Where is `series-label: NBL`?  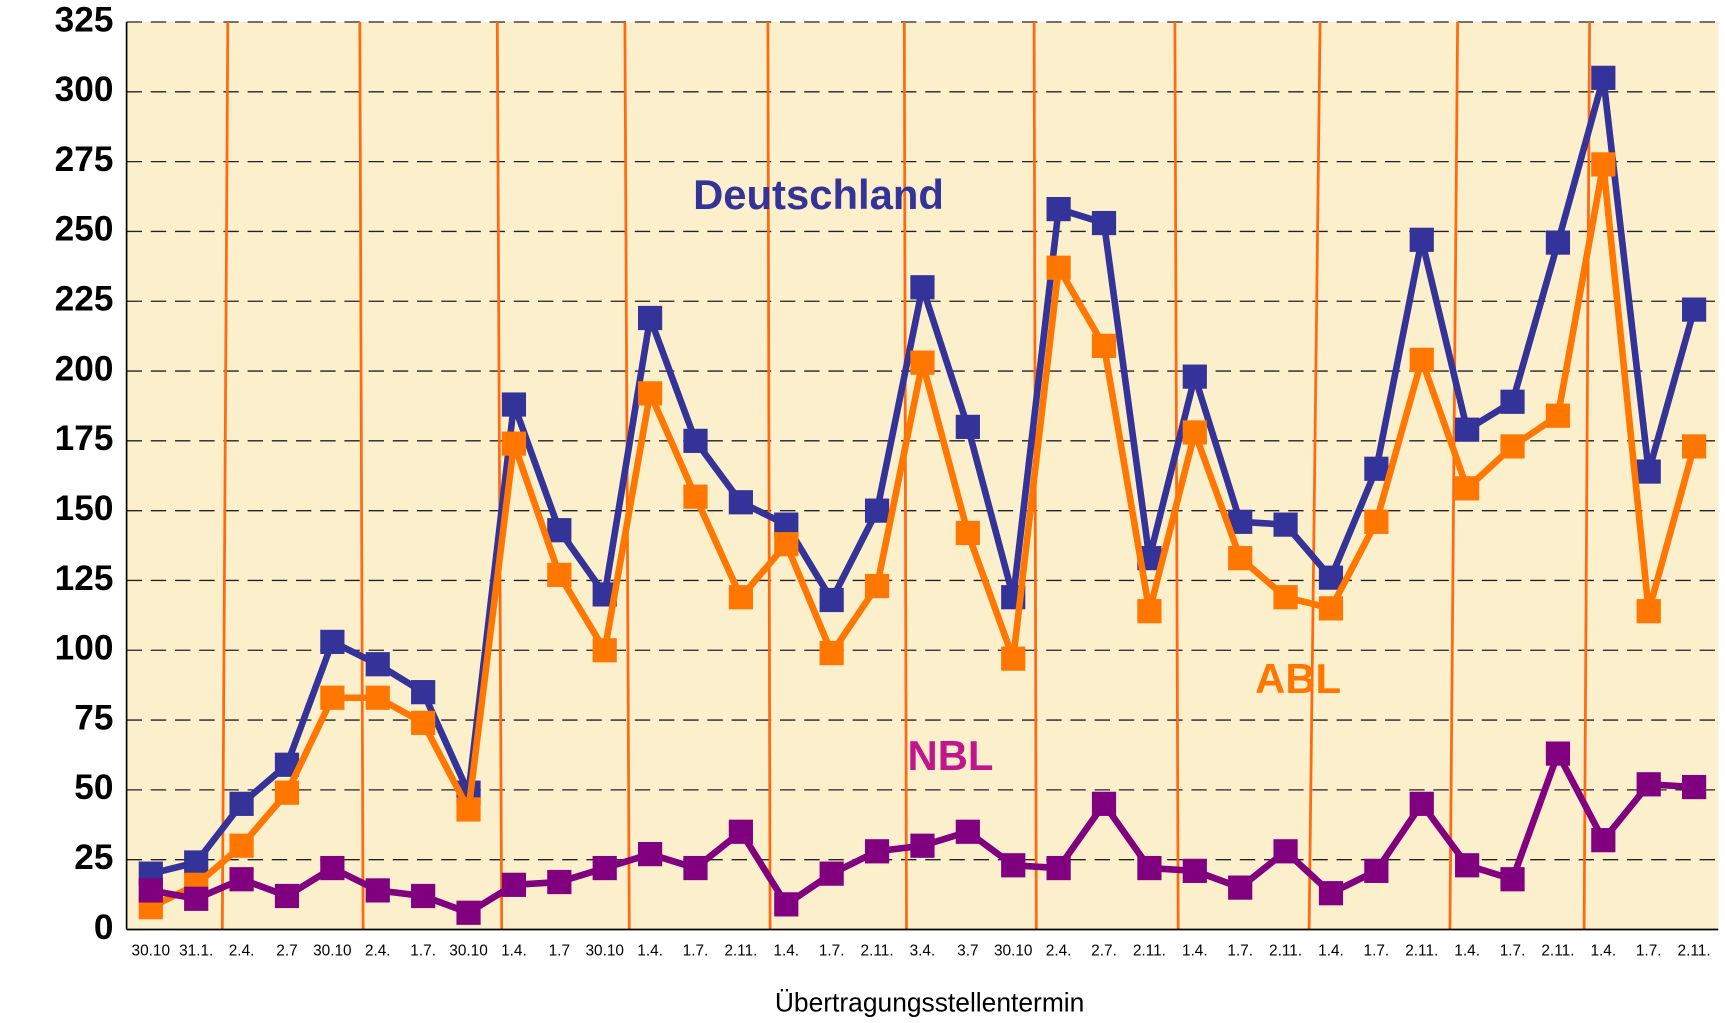 series-label: NBL is located at coordinates (951, 755).